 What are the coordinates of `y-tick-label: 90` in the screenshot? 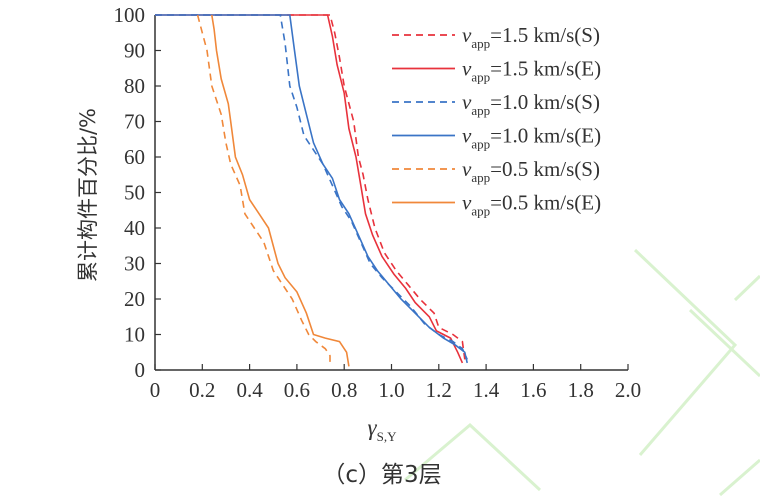 It's located at (134, 51).